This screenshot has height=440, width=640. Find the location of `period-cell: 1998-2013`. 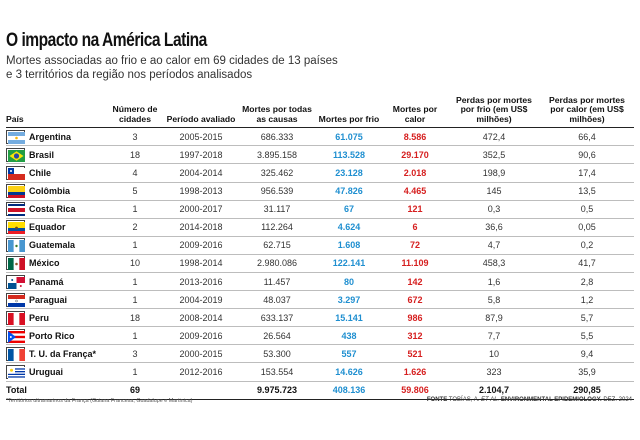

period-cell: 1998-2013 is located at coordinates (201, 191).